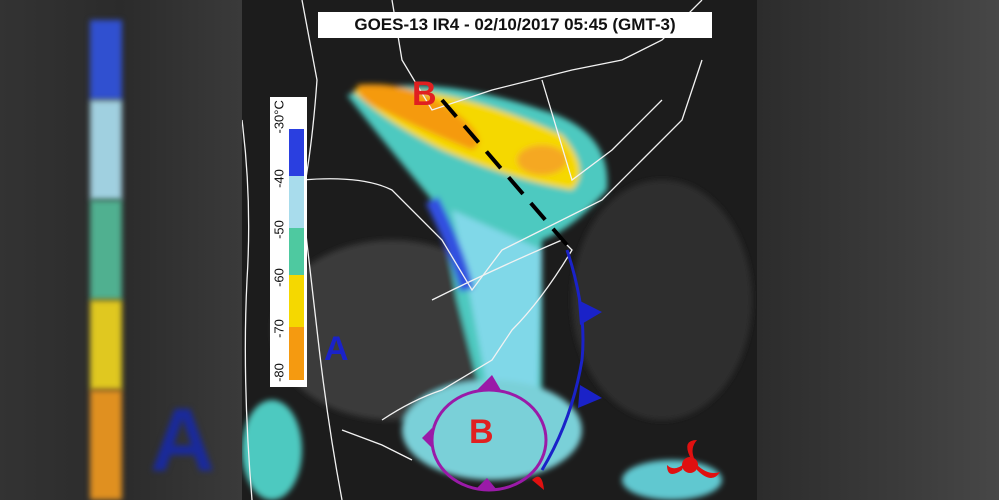 Image resolution: width=999 pixels, height=500 pixels. I want to click on legend-segment-blue, so click(296, 152).